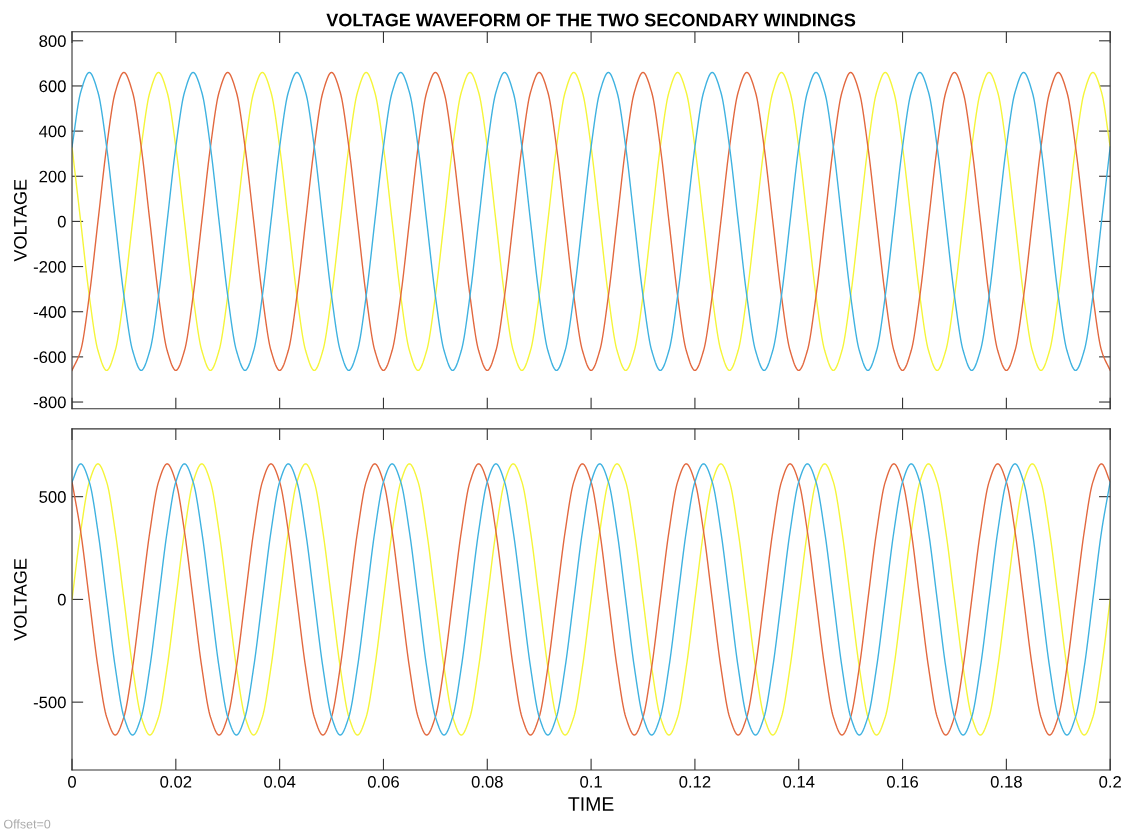 This screenshot has width=1134, height=836. Describe the element at coordinates (49, 702) in the screenshot. I see `y-tick-label: -500` at that location.